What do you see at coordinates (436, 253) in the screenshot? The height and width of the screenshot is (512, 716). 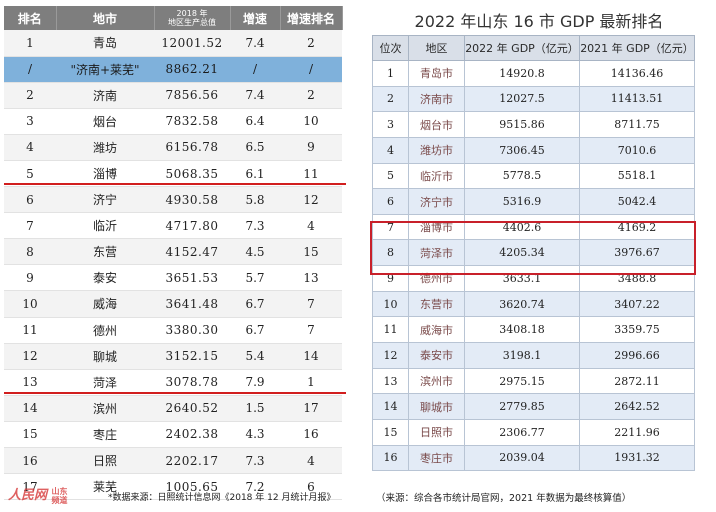 I see `cell-region: 菏泽市` at bounding box center [436, 253].